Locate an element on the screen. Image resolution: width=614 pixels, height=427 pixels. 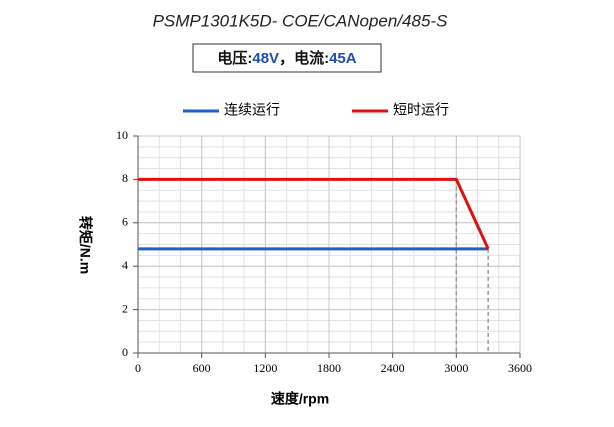
y-tick-label: 2 is located at coordinates (125, 308).